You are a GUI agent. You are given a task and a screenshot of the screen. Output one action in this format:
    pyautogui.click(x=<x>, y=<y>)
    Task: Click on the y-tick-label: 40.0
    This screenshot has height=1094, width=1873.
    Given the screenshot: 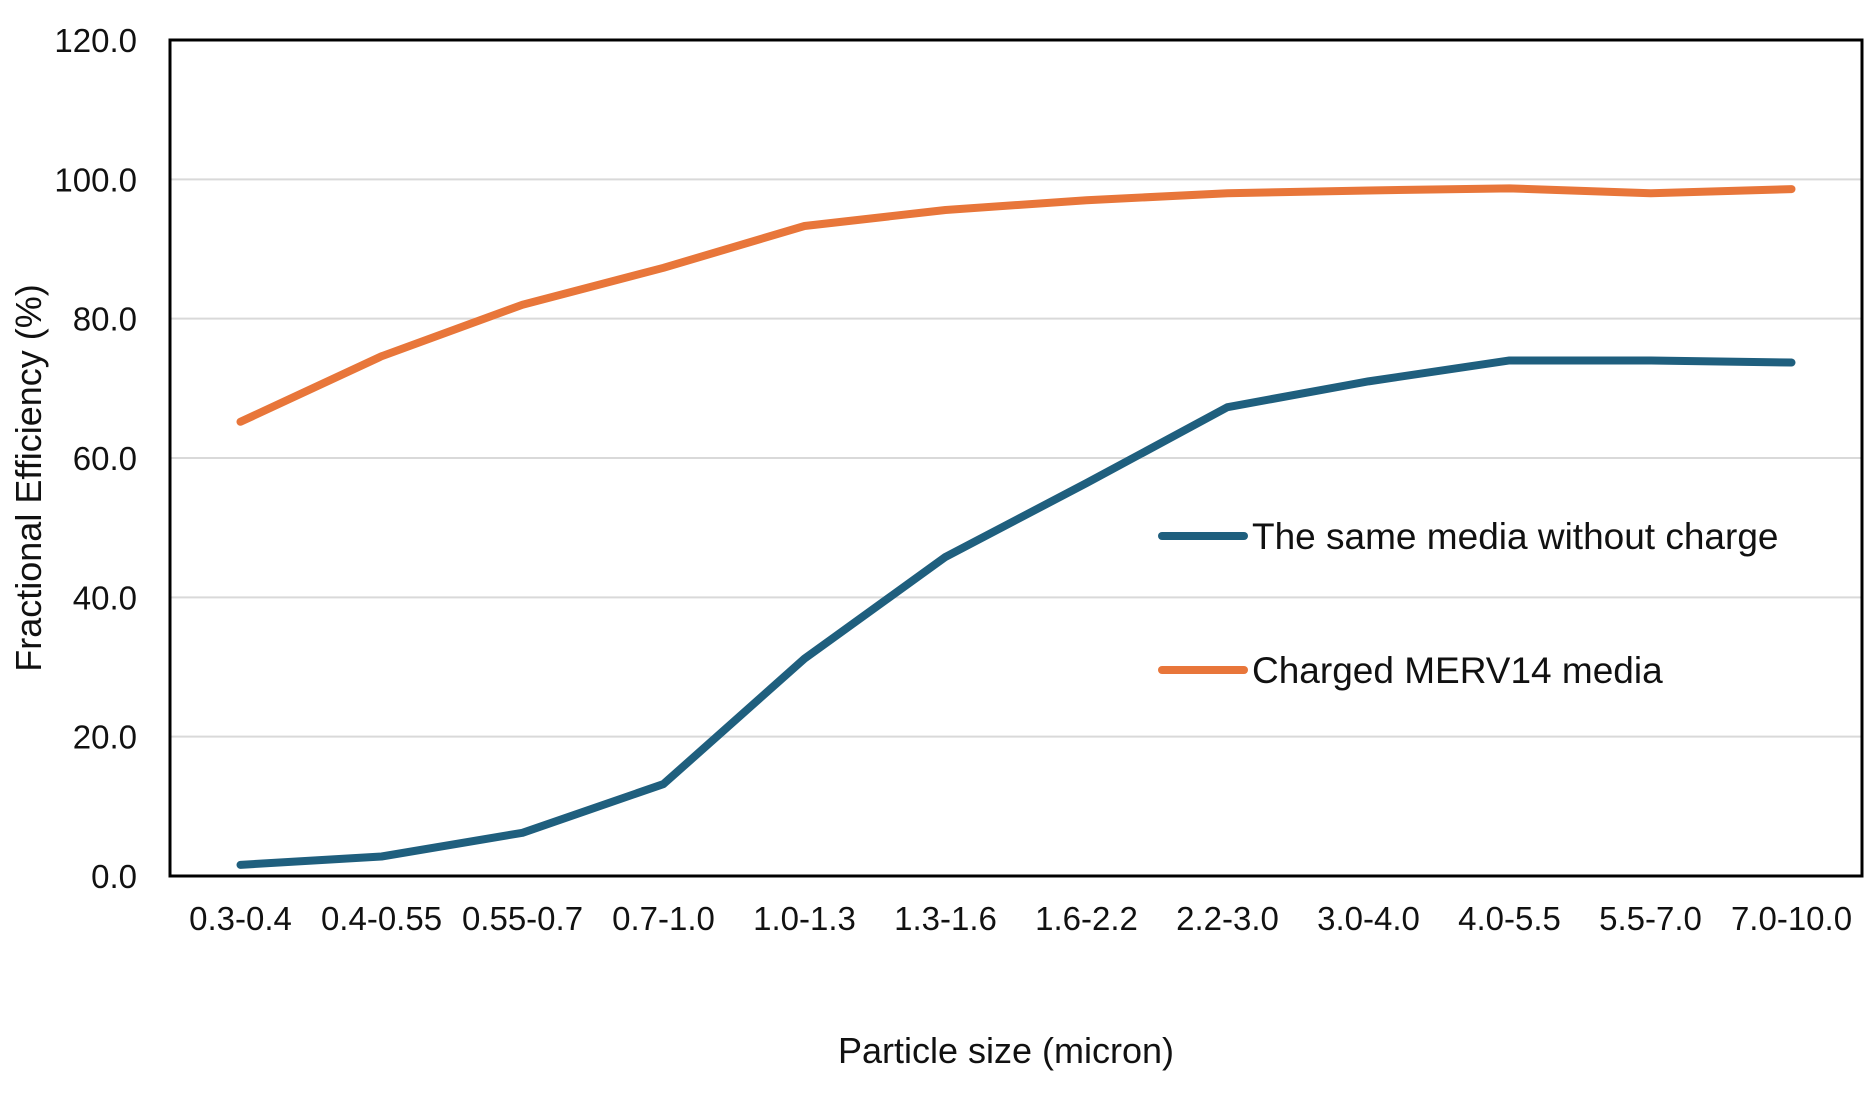 What is the action you would take?
    pyautogui.click(x=105, y=597)
    